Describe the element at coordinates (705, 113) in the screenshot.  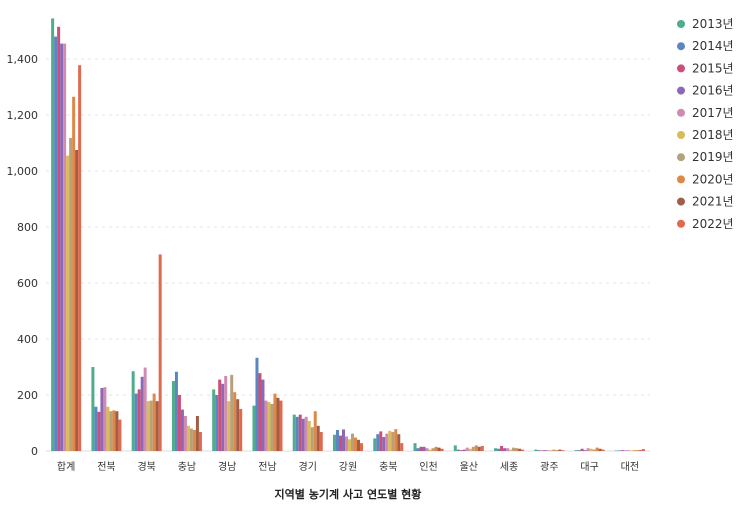
I see `legend-item: 2017년` at that location.